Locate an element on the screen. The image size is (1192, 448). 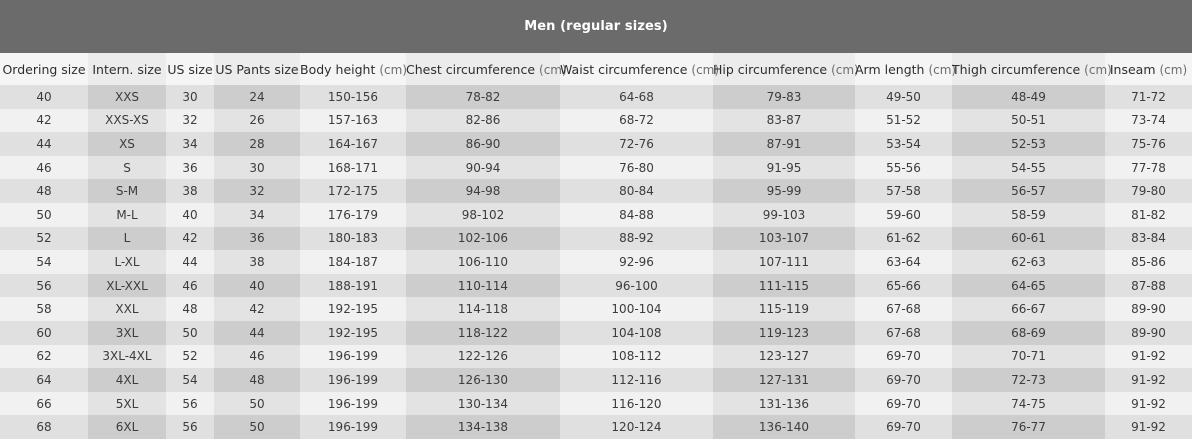
table-cell: 81-82 is located at coordinates (1148, 214).